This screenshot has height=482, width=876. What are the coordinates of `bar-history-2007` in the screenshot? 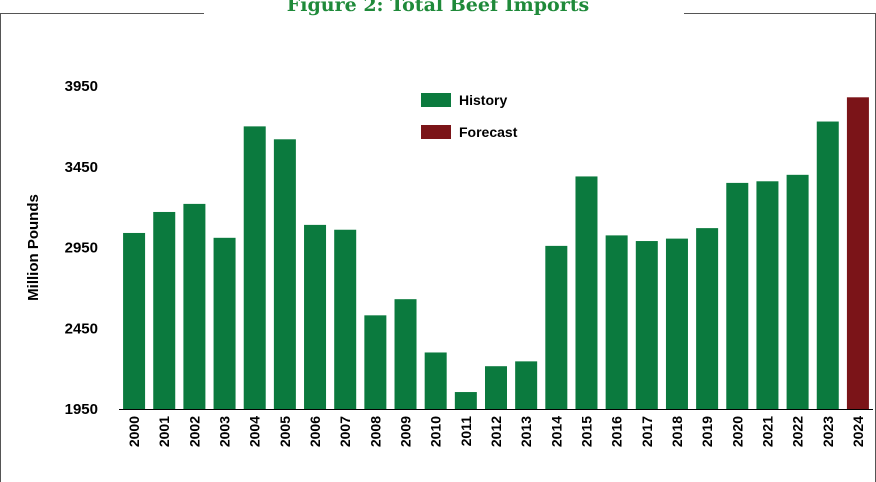 It's located at (345, 319).